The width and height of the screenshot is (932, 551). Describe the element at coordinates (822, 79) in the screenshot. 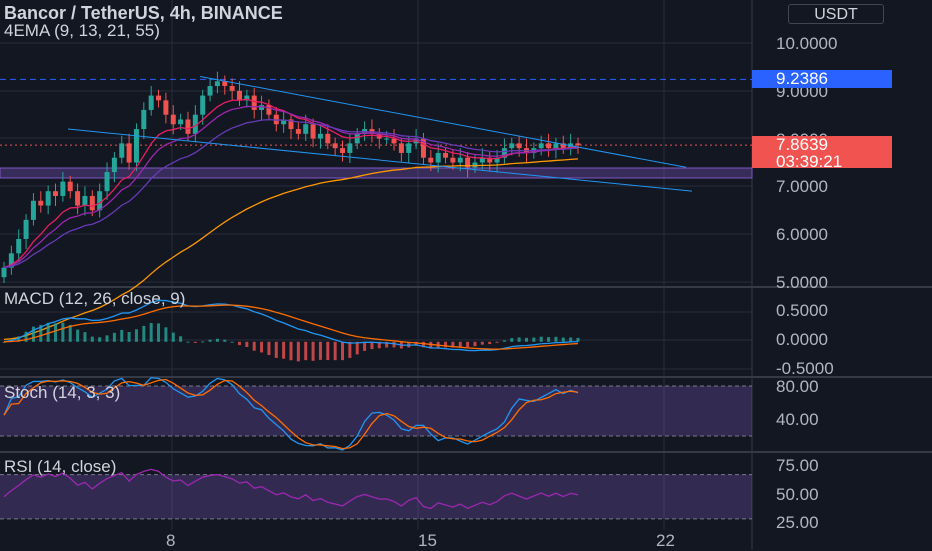

I see `alert-price-tag: 9.2386` at that location.